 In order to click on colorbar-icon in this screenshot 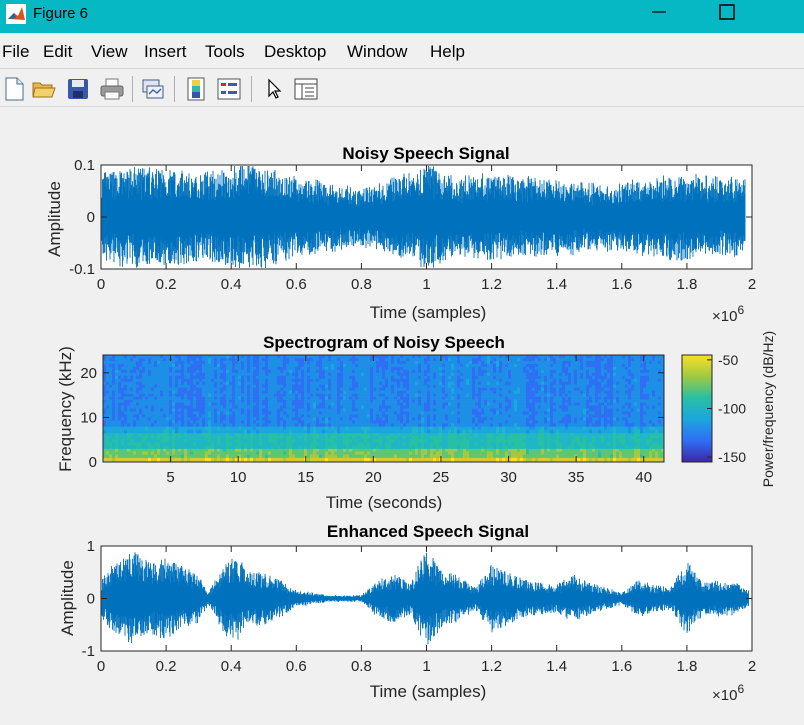, I will do `click(196, 89)`.